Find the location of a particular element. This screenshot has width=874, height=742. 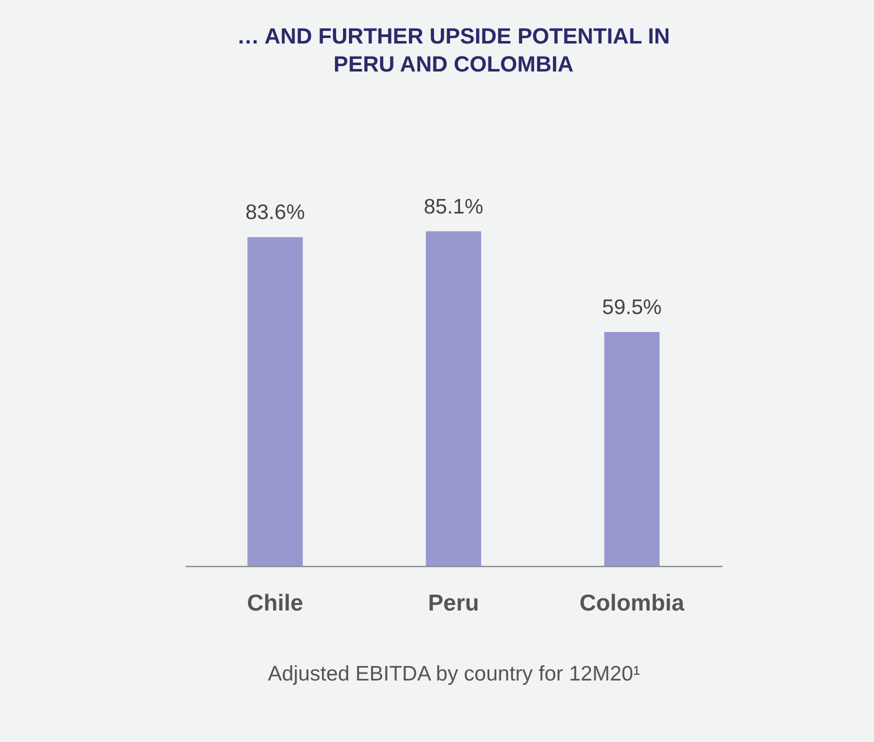

x-axis-title: Adjusted EBITDA by country for 12M20¹ is located at coordinates (454, 674).